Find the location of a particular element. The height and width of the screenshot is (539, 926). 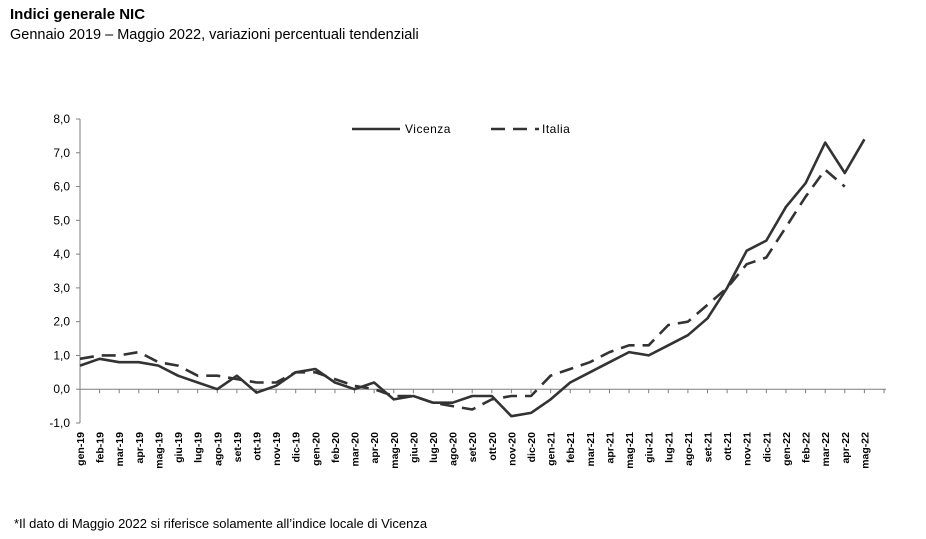

y-tick-label: 6,0 is located at coordinates (61, 187).